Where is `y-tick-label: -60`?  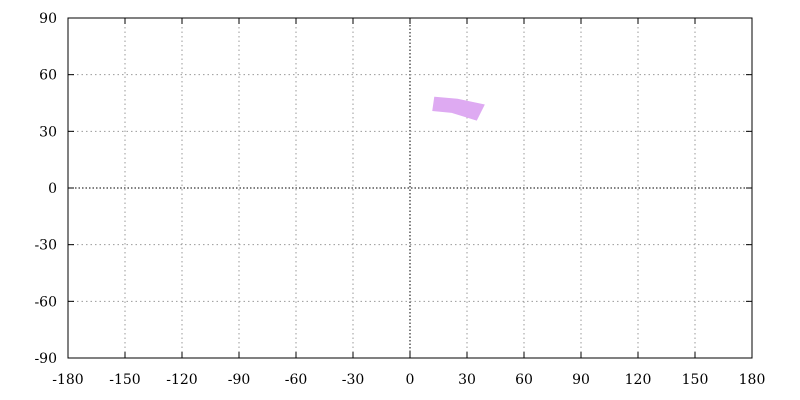 y-tick-label: -60 is located at coordinates (45, 302).